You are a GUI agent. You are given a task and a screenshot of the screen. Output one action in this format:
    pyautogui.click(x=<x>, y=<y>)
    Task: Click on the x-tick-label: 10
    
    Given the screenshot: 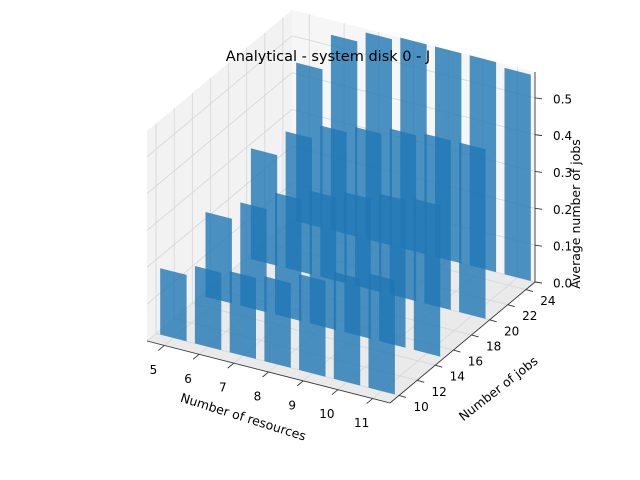 What is the action you would take?
    pyautogui.click(x=326, y=414)
    